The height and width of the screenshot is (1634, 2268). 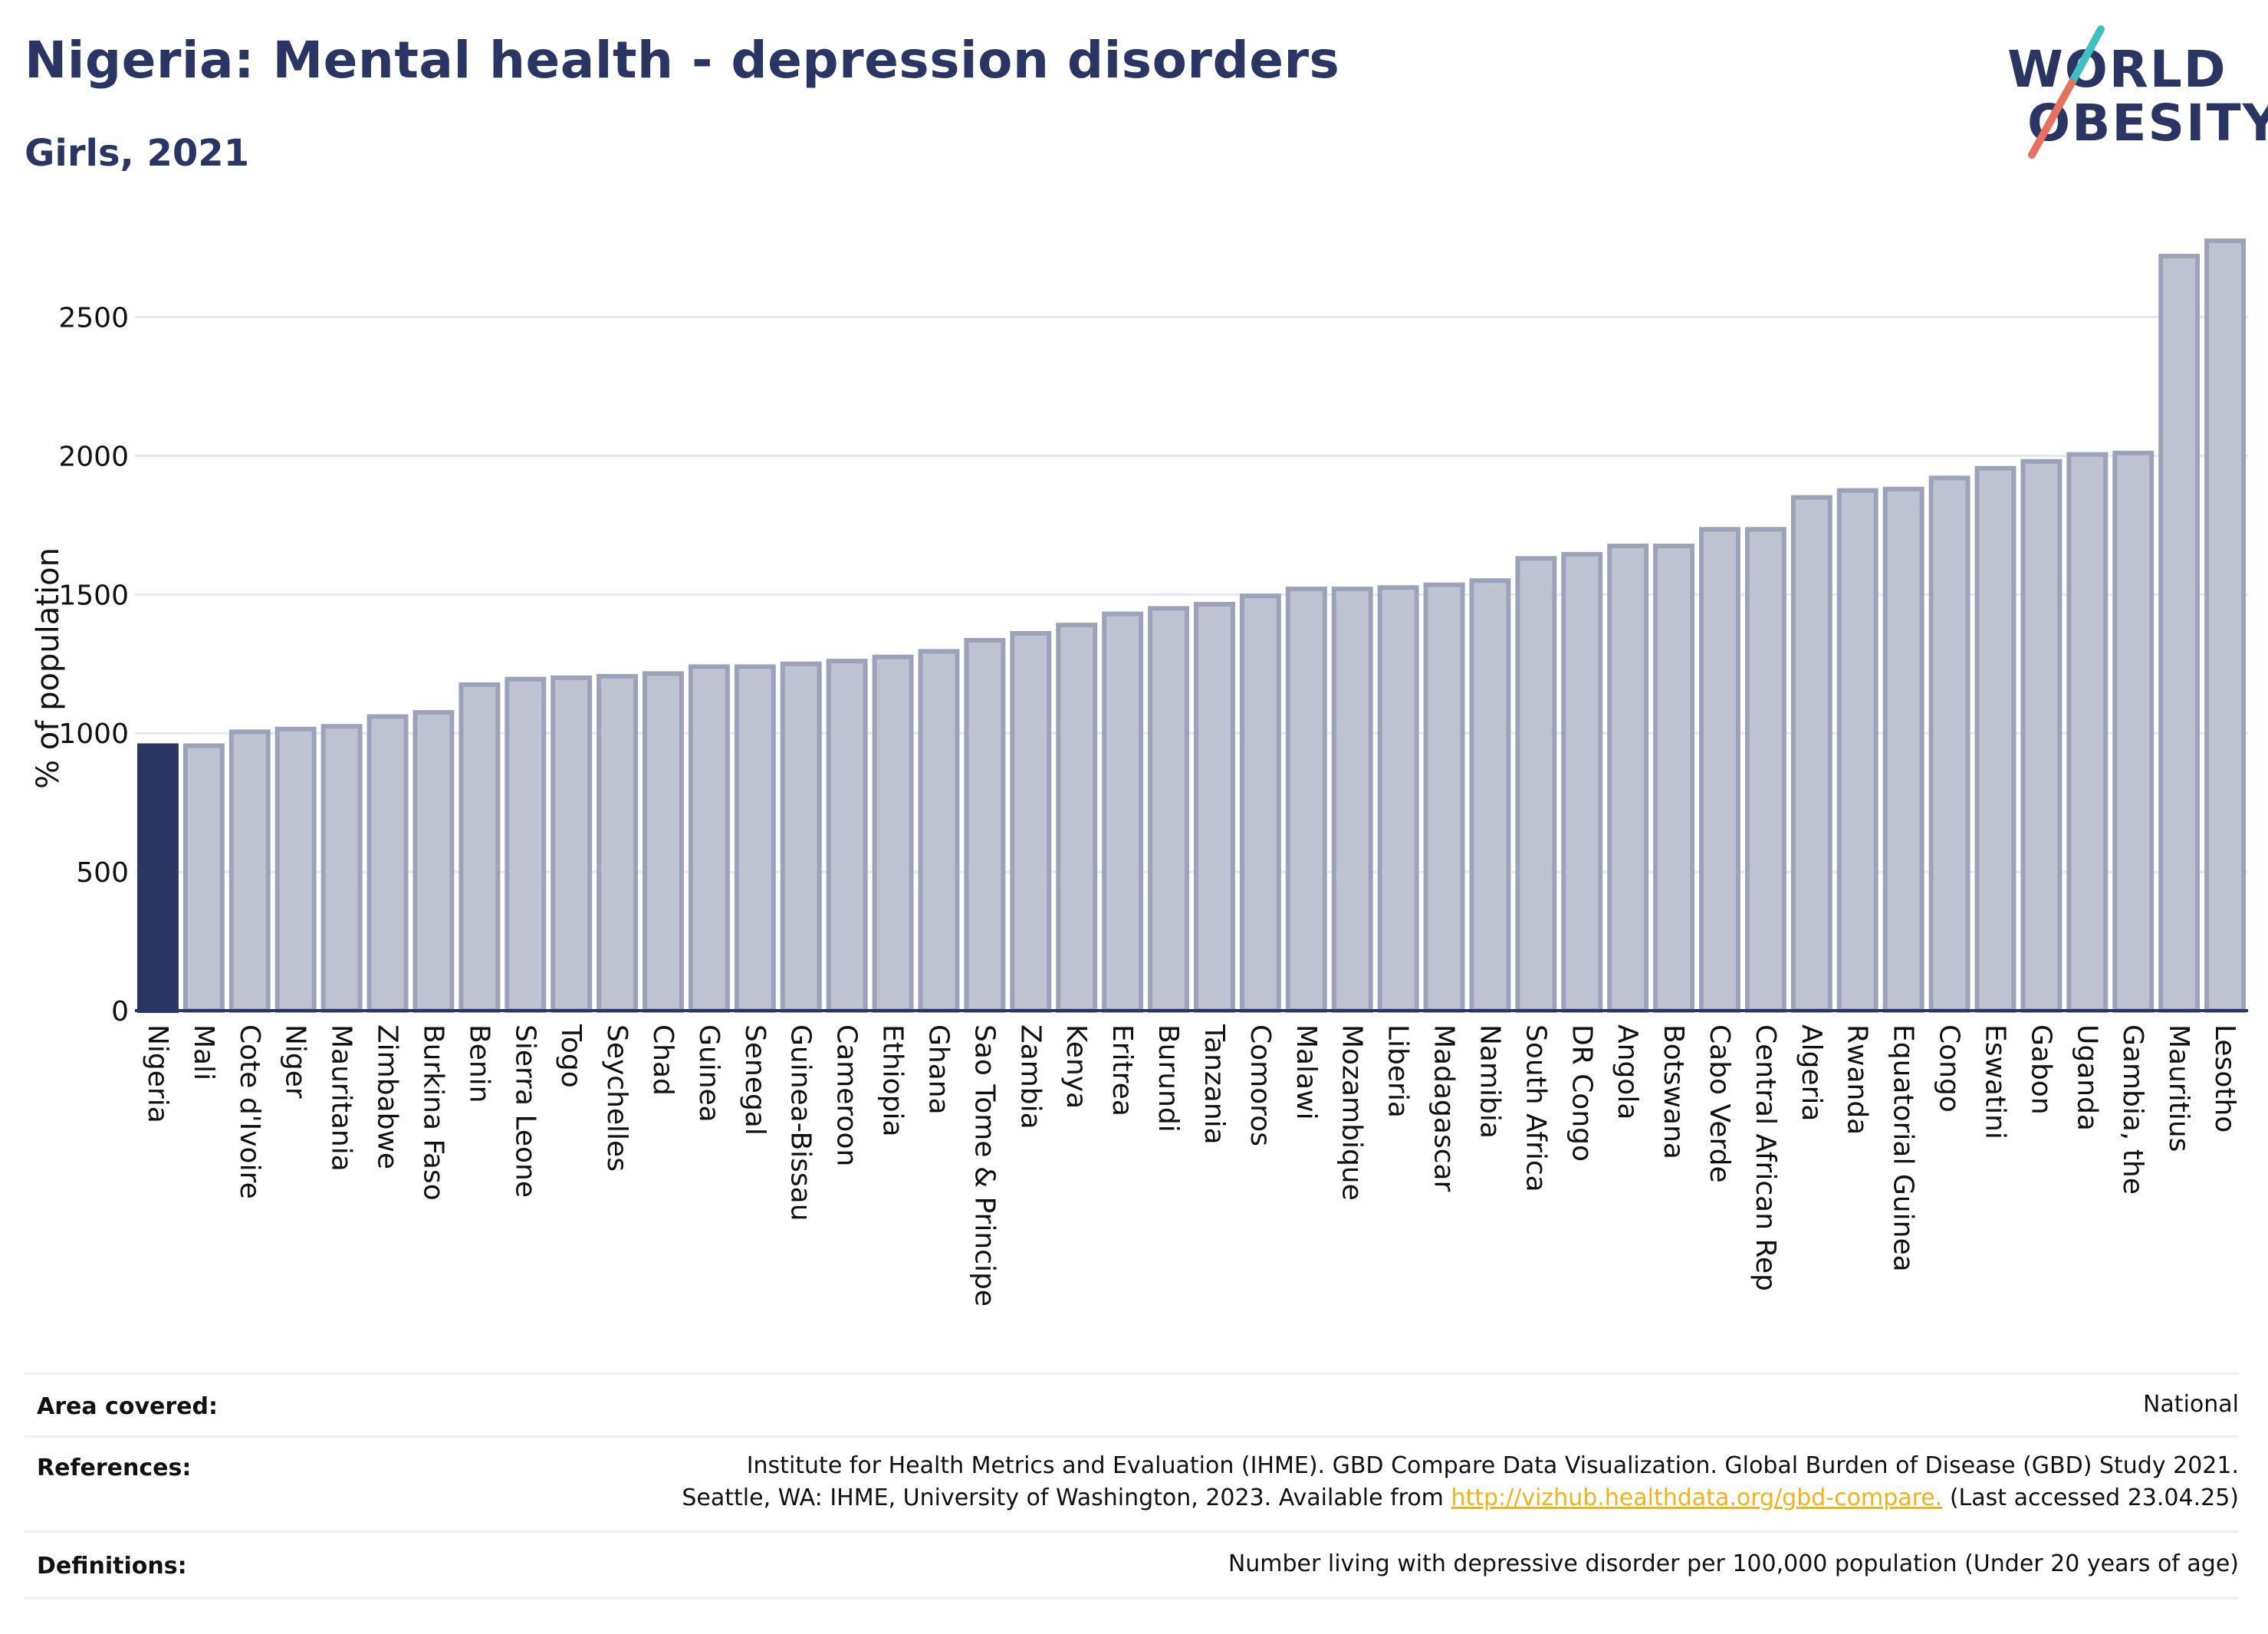 What do you see at coordinates (1719, 770) in the screenshot?
I see `bar-cabo-verde` at bounding box center [1719, 770].